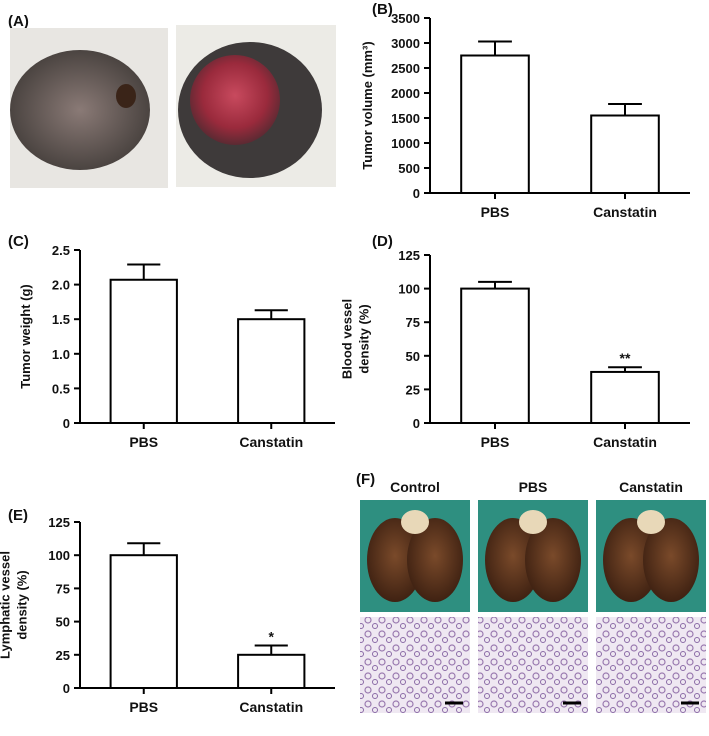  What do you see at coordinates (18, 21) in the screenshot?
I see `panel-label: (A)` at bounding box center [18, 21].